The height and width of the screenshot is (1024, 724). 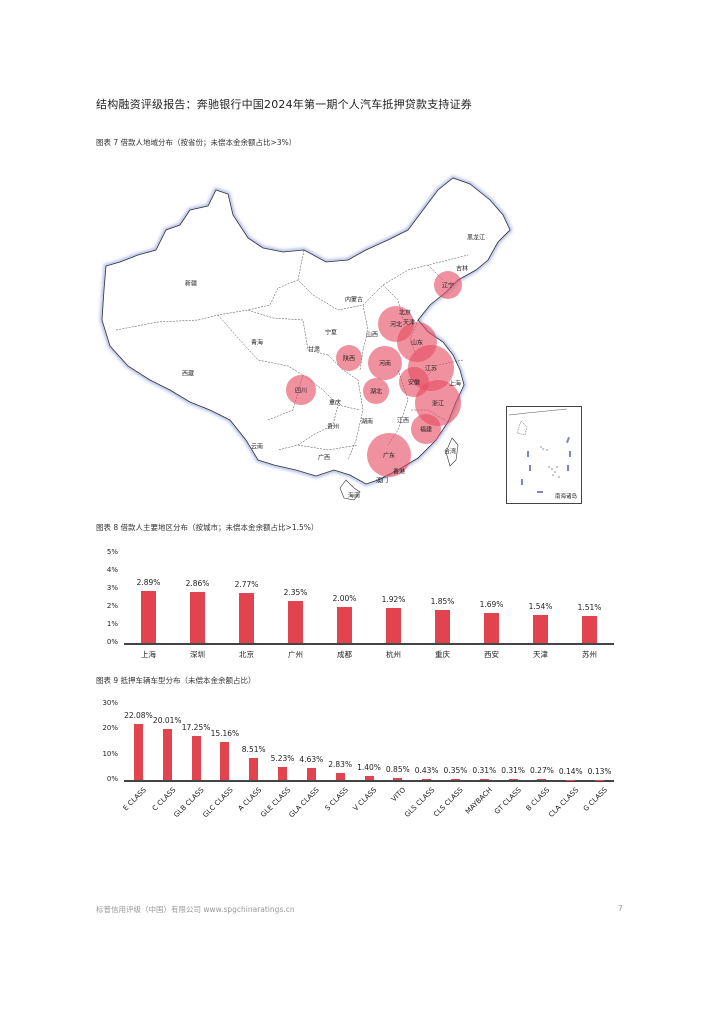 I want to click on province-label: 台湾, so click(x=450, y=452).